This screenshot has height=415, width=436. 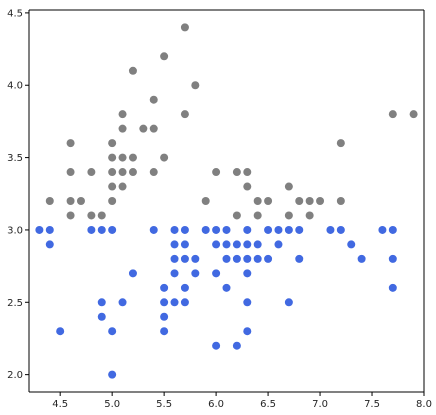 What do you see at coordinates (15, 158) in the screenshot?
I see `y-tick-label-3: 3.5` at bounding box center [15, 158].